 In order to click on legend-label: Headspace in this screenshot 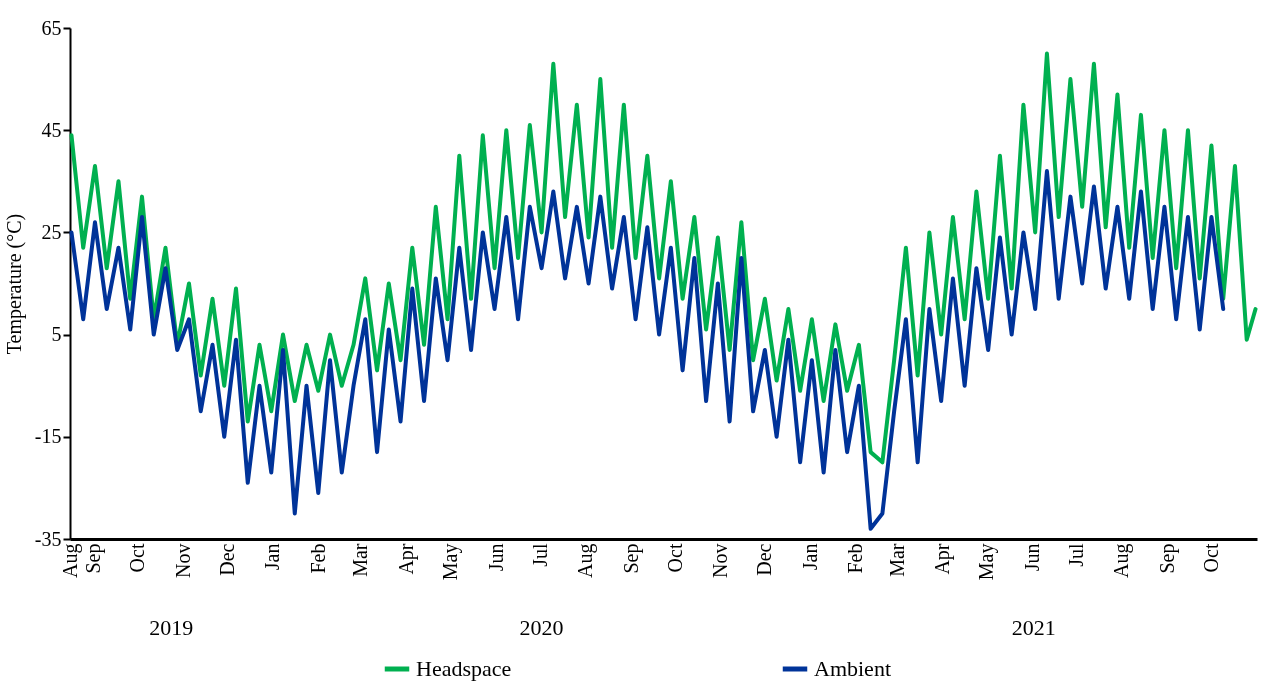, I will do `click(464, 668)`.